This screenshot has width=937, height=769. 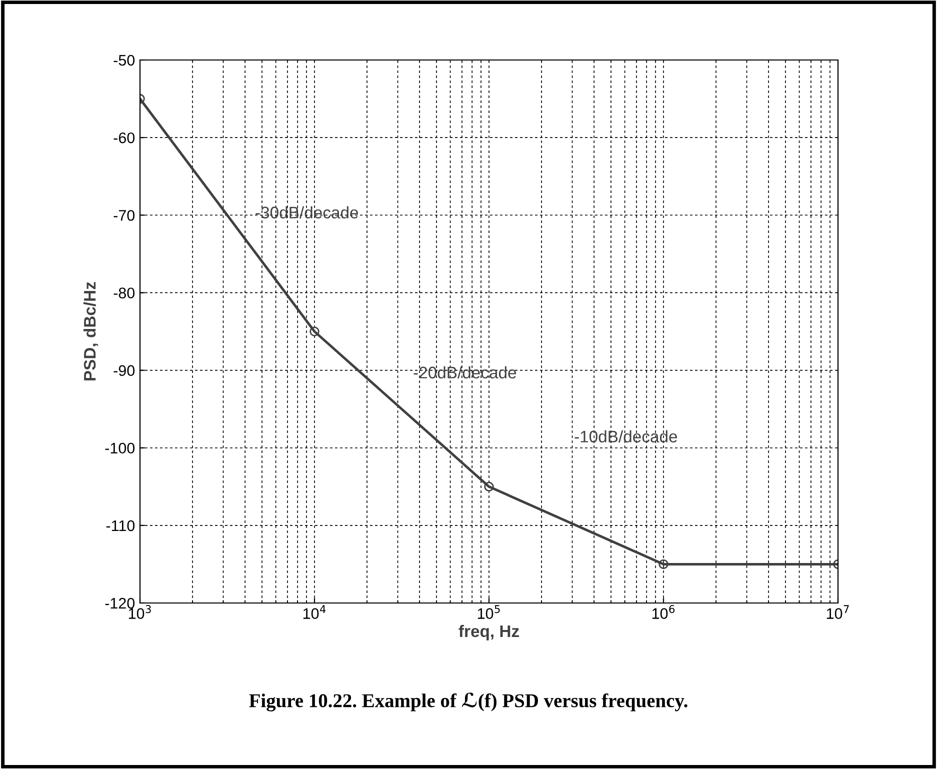 What do you see at coordinates (124, 370) in the screenshot?
I see `y-tick-label: -90` at bounding box center [124, 370].